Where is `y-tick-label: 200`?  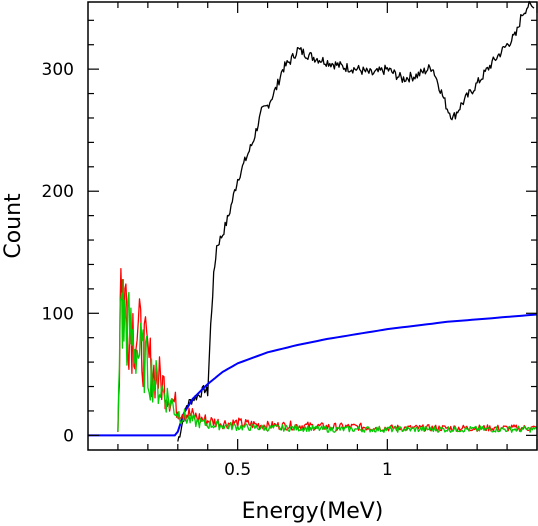 y-tick-label: 200 is located at coordinates (58, 192).